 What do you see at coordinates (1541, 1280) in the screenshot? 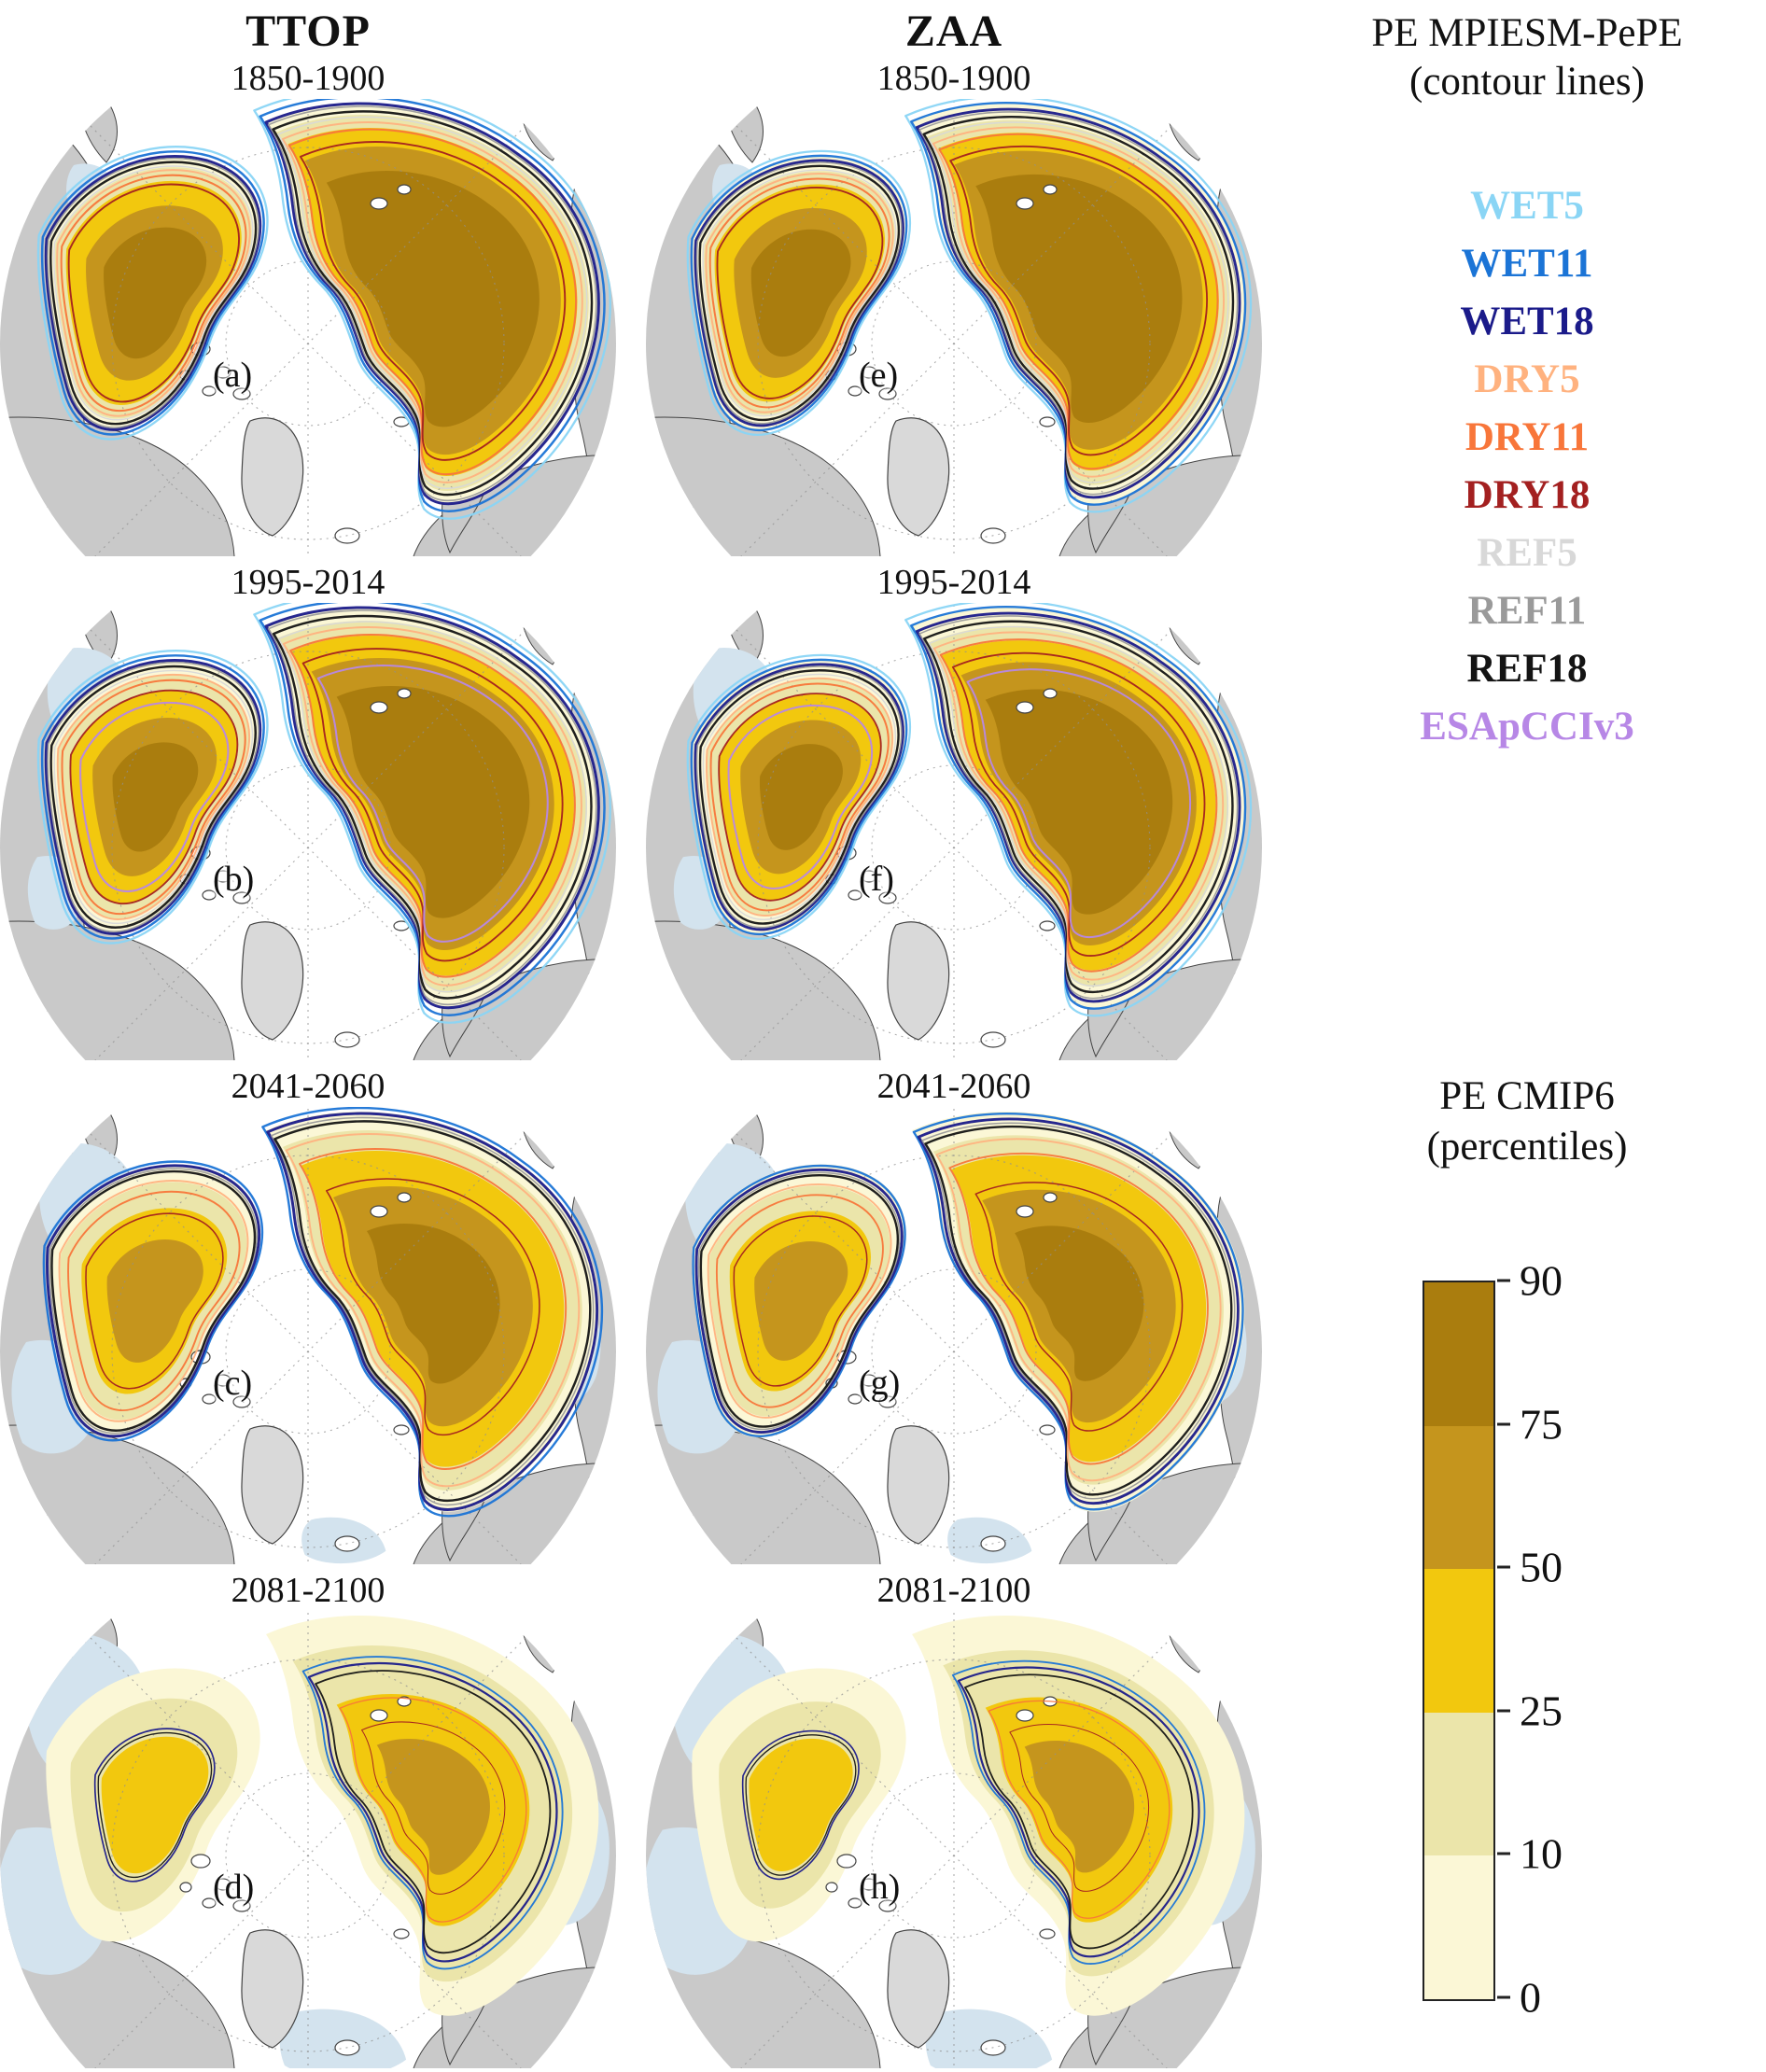
I see `tick-label: 90` at bounding box center [1541, 1280].